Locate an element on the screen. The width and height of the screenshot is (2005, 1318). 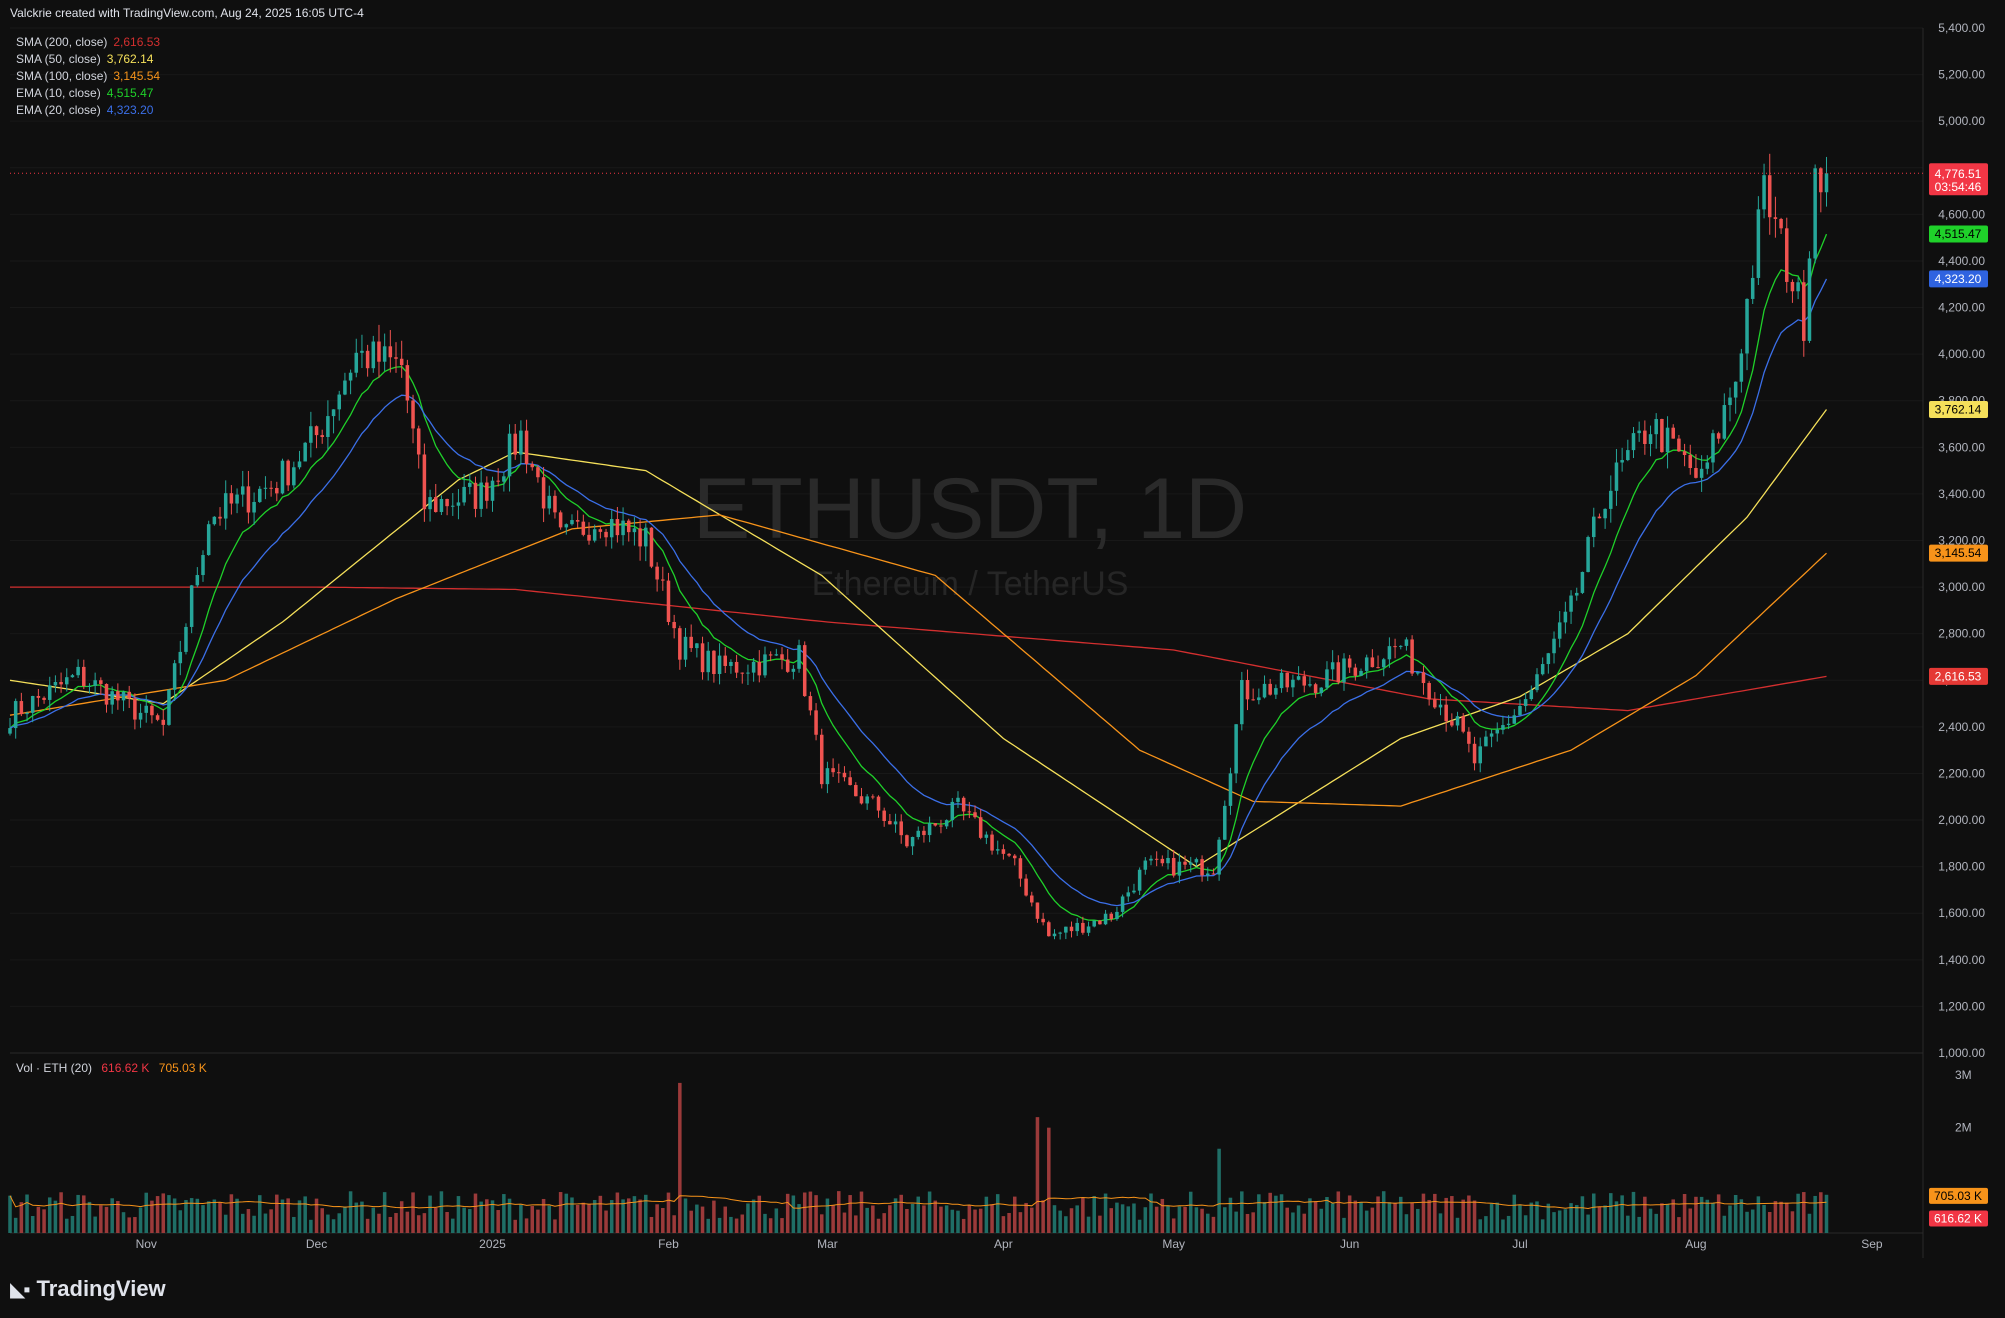
price-tick-label: 1,000.00 is located at coordinates (1961, 1053).